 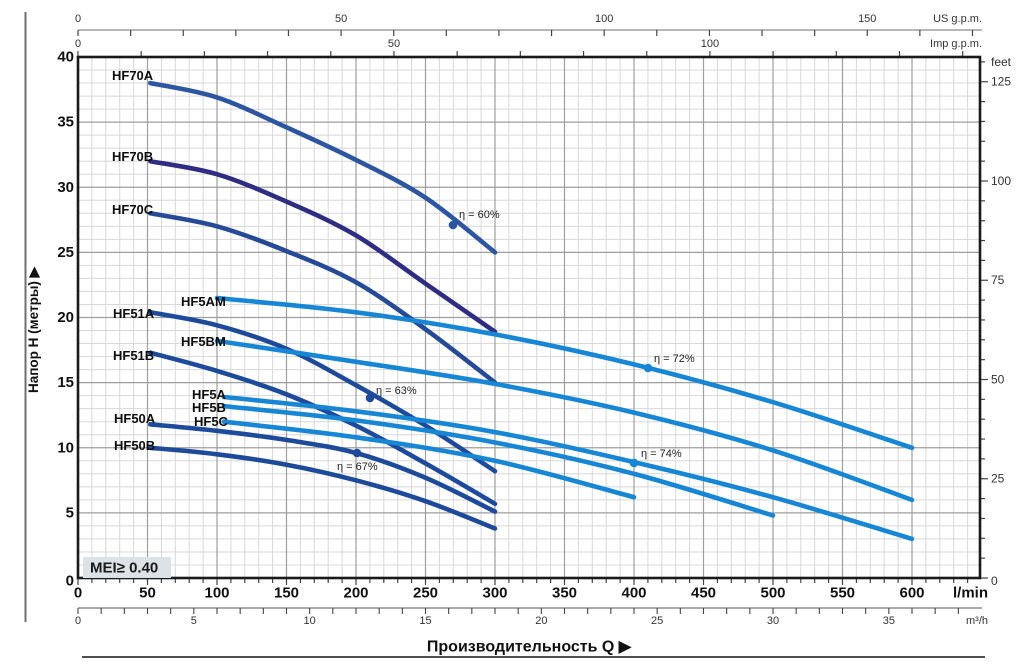 I want to click on meters-tick-label: 30, so click(x=65, y=187).